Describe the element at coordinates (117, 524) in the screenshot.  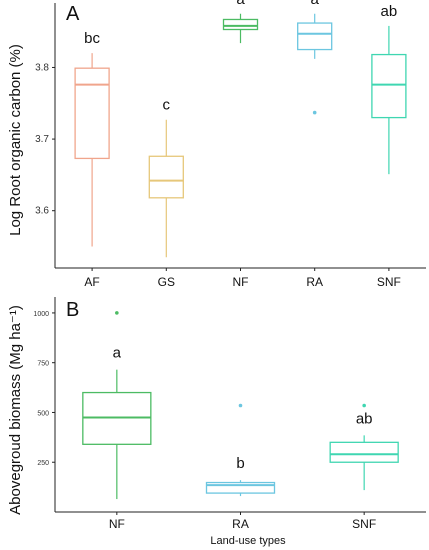
I see `panel-b-x-tick-label: NF` at that location.